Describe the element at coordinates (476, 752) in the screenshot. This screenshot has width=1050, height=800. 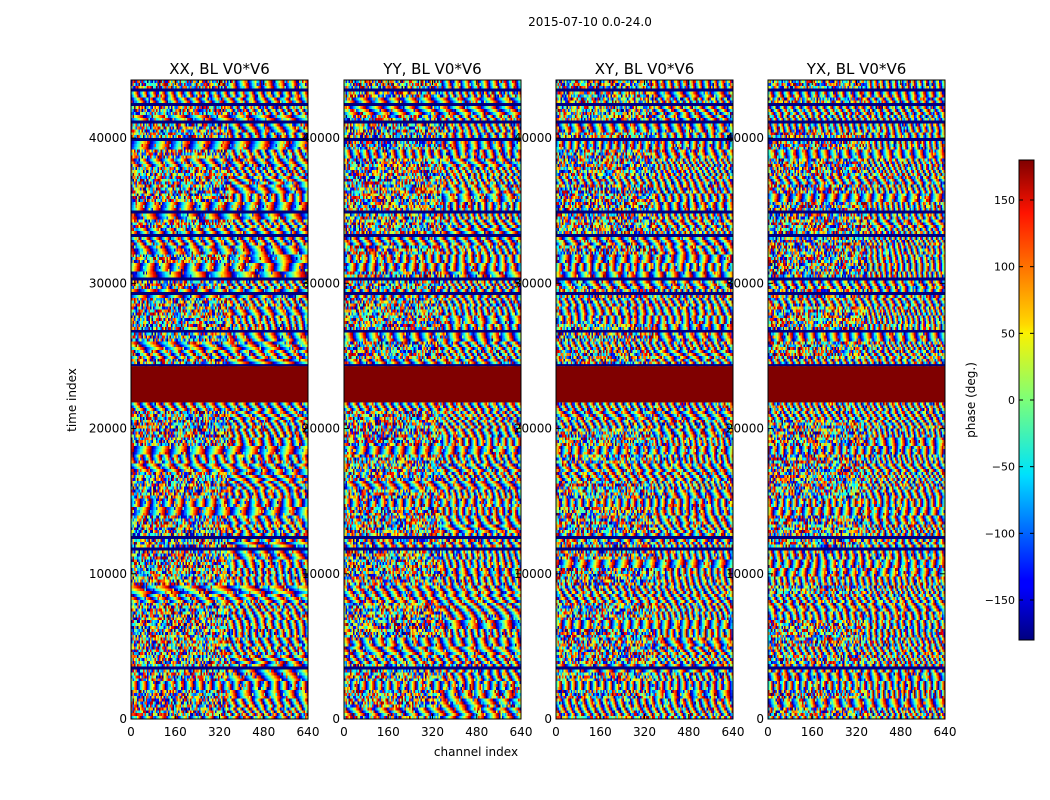
I see `x-axis-label: channel index` at that location.